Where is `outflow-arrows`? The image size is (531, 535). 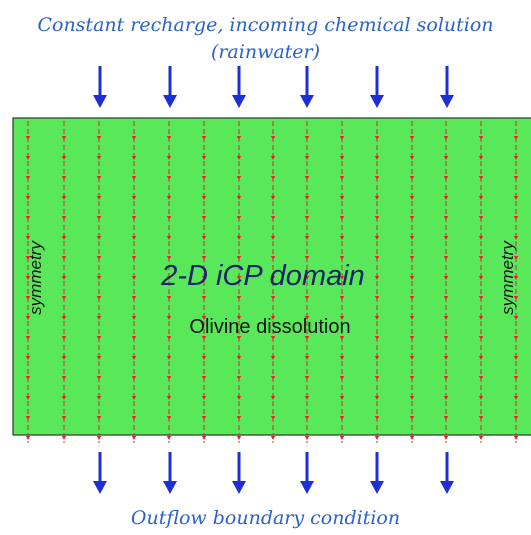
outflow-arrows is located at coordinates (273, 473).